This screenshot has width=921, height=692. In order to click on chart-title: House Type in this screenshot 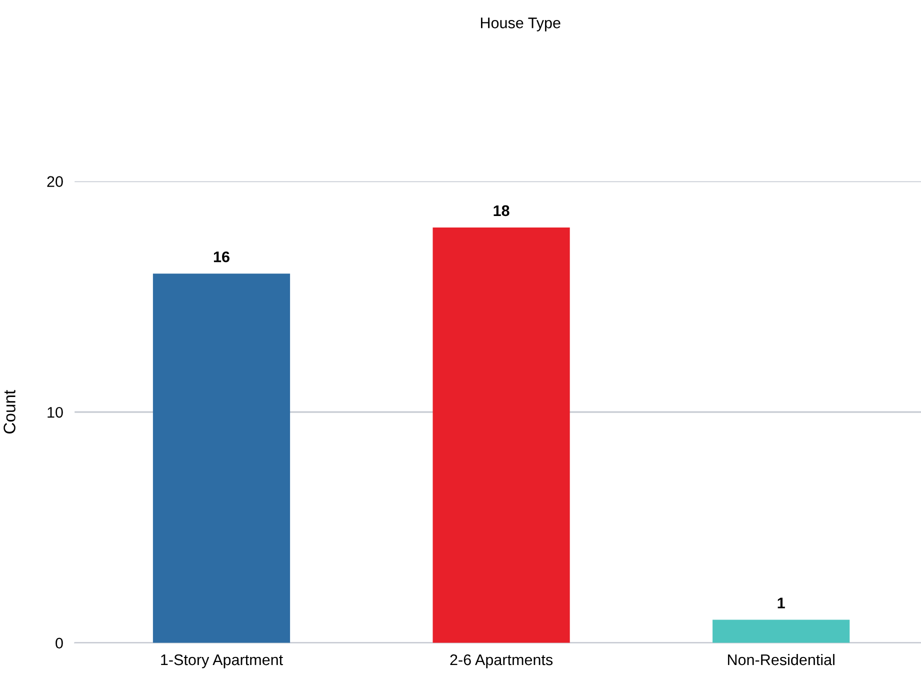, I will do `click(520, 25)`.